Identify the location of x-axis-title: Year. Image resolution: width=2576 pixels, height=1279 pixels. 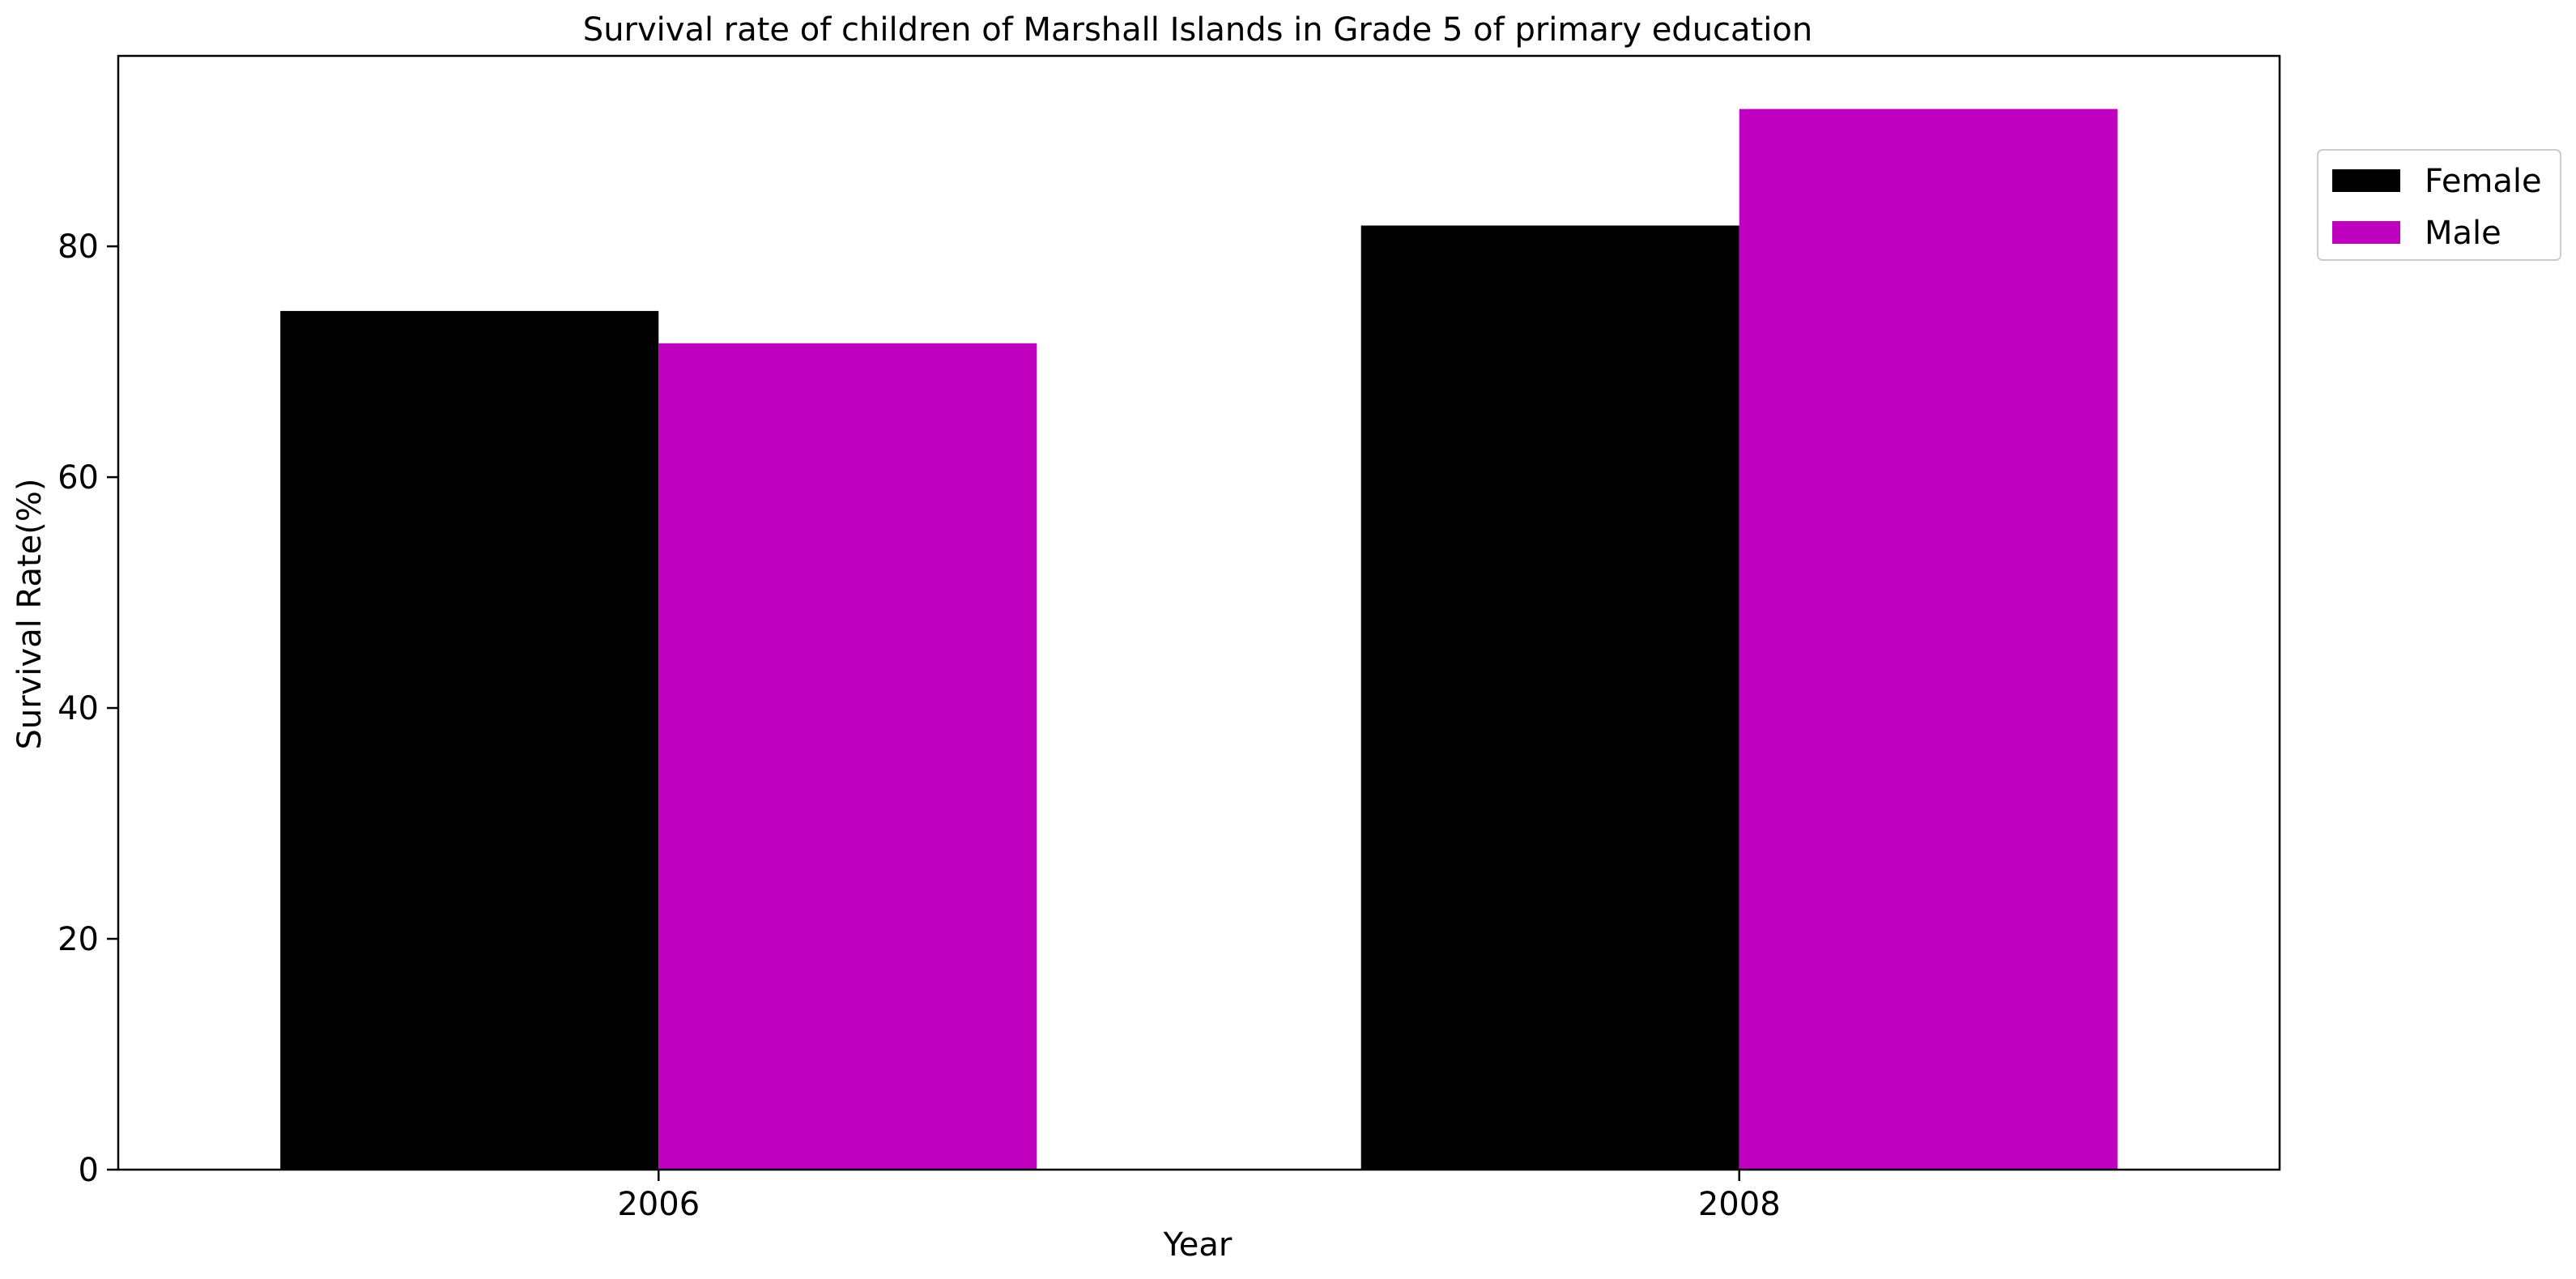
(1198, 1245).